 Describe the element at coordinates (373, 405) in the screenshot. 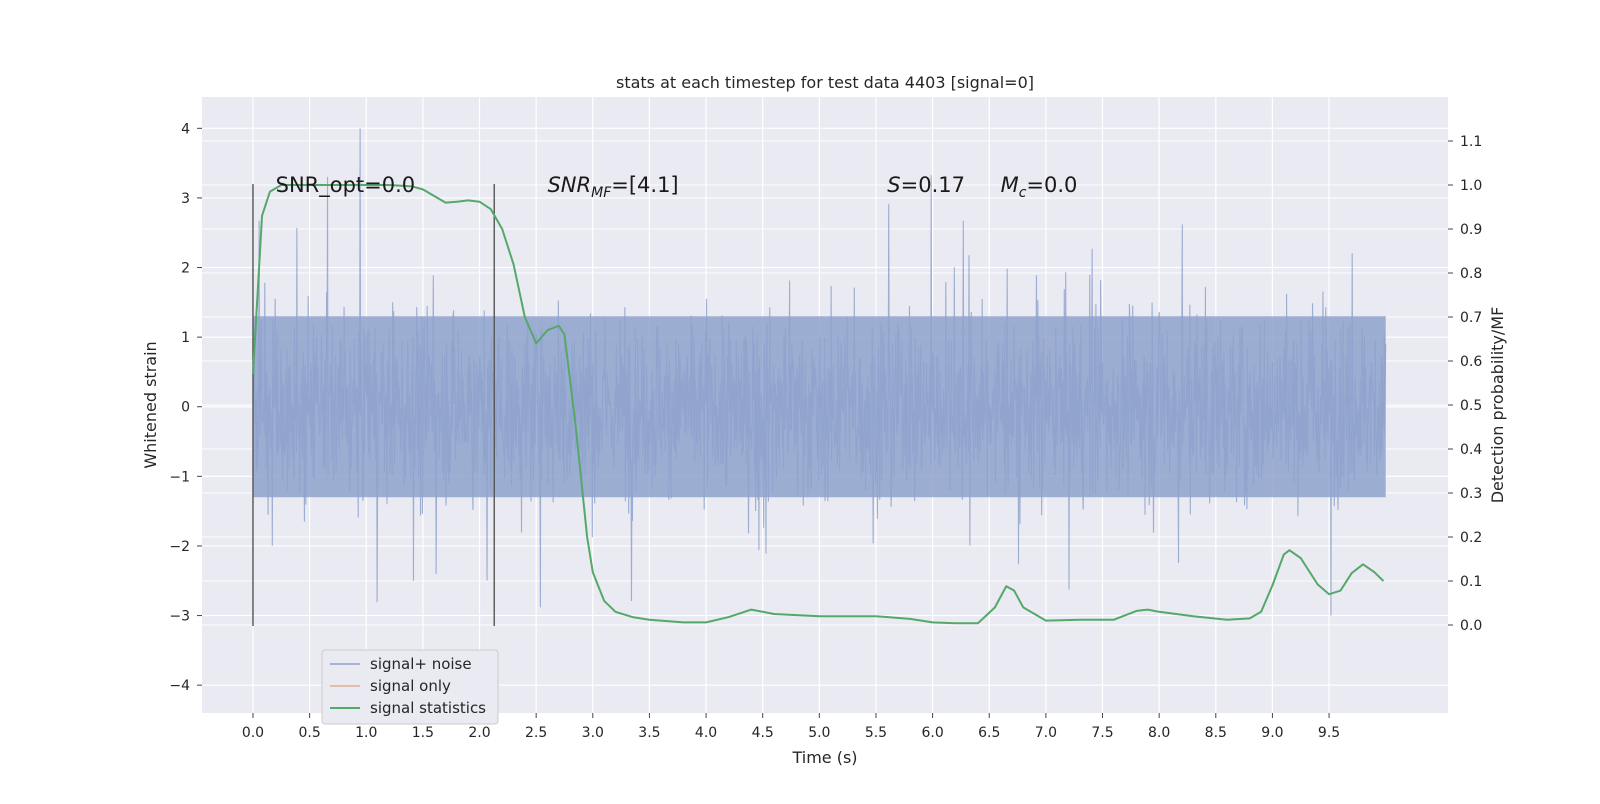

I see `vline-layer` at that location.